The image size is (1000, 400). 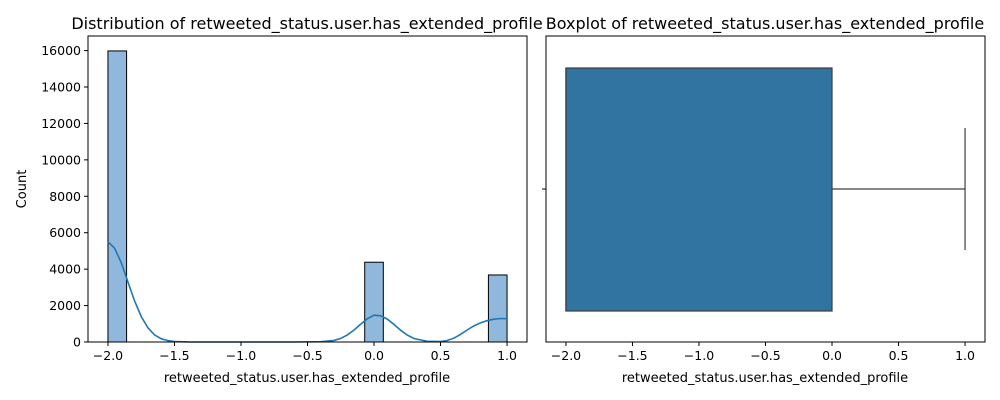 I want to click on histogram-y-ticks: 0 2000 4000 6000 8000 10000 12000 14000 16000, so click(x=64, y=196).